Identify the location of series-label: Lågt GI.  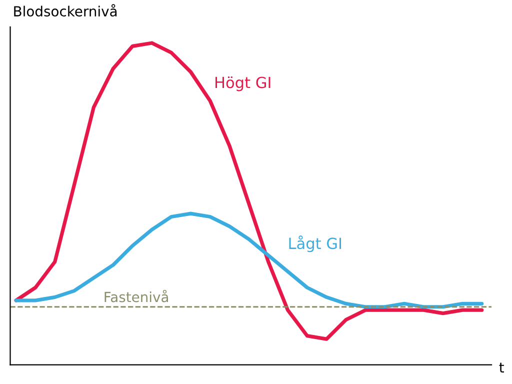
(315, 244).